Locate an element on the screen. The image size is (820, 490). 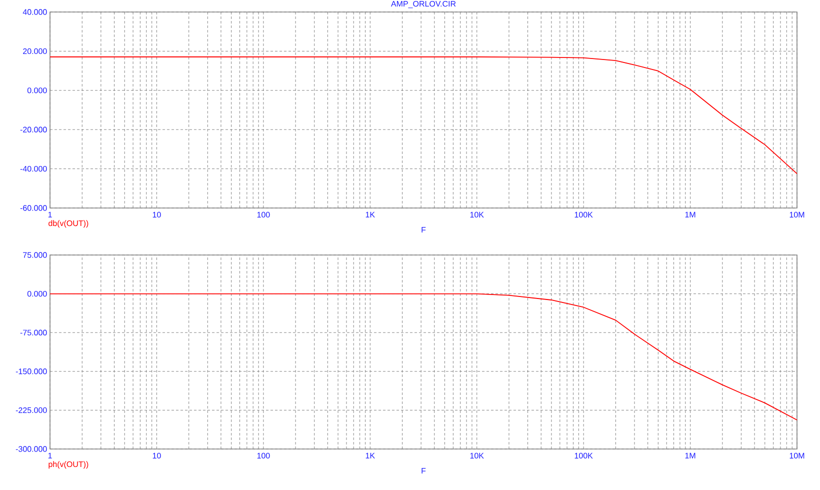
y-tick-label: -40.000 is located at coordinates (33, 169).